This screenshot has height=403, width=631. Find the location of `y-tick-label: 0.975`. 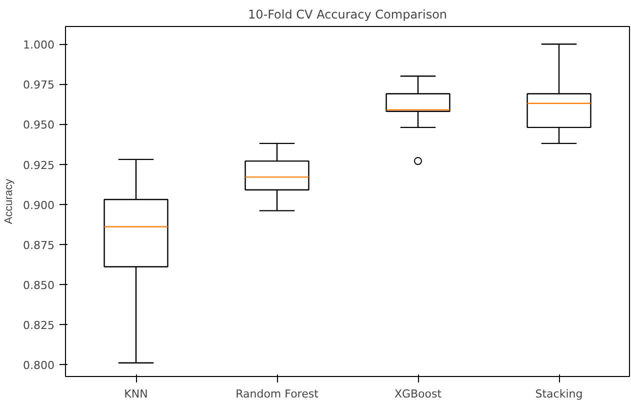

y-tick-label: 0.975 is located at coordinates (39, 85).